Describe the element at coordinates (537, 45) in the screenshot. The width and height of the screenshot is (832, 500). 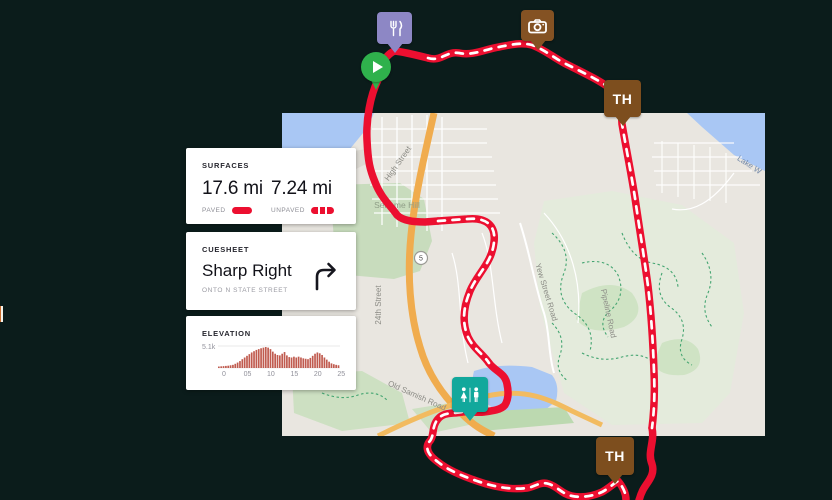
I see `photo-marker-tip` at that location.